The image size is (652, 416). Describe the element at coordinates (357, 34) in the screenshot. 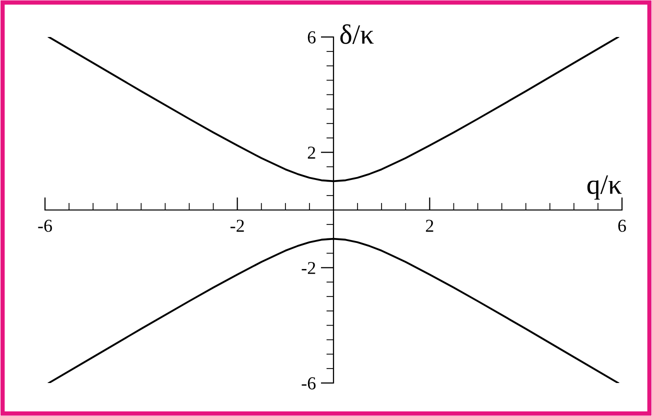

I see `y-axis-title: δ/κ` at that location.